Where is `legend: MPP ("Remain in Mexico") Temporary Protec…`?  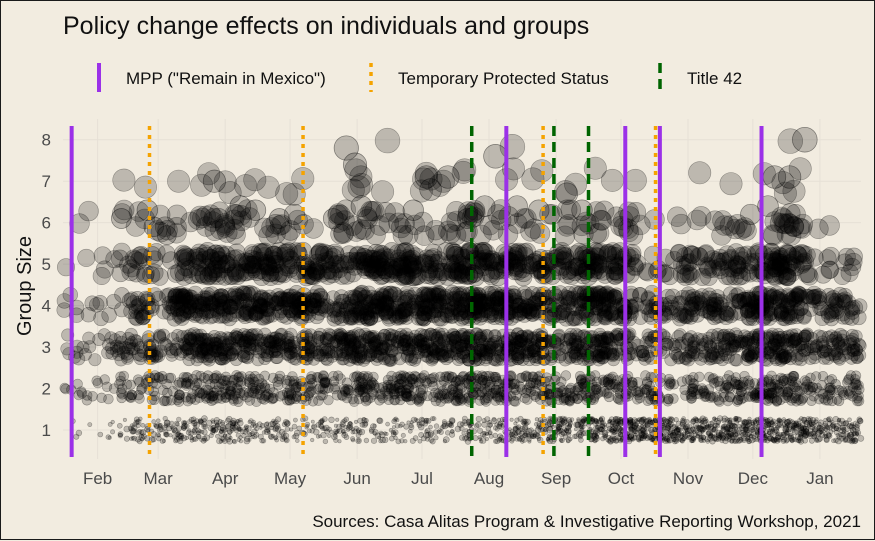 legend: MPP ("Remain in Mexico") Temporary Protec… is located at coordinates (420, 77).